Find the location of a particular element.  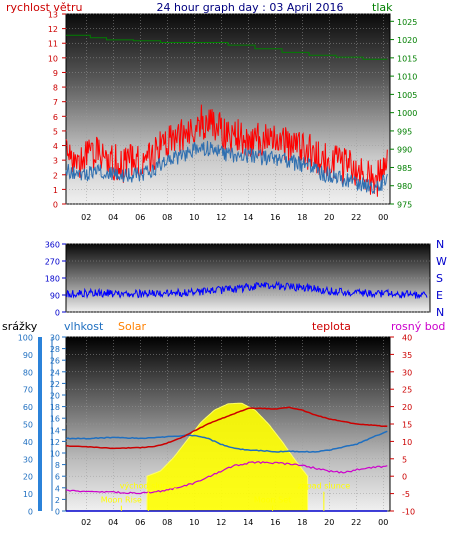

rain-tick-label: 40 is located at coordinates (28, 442).